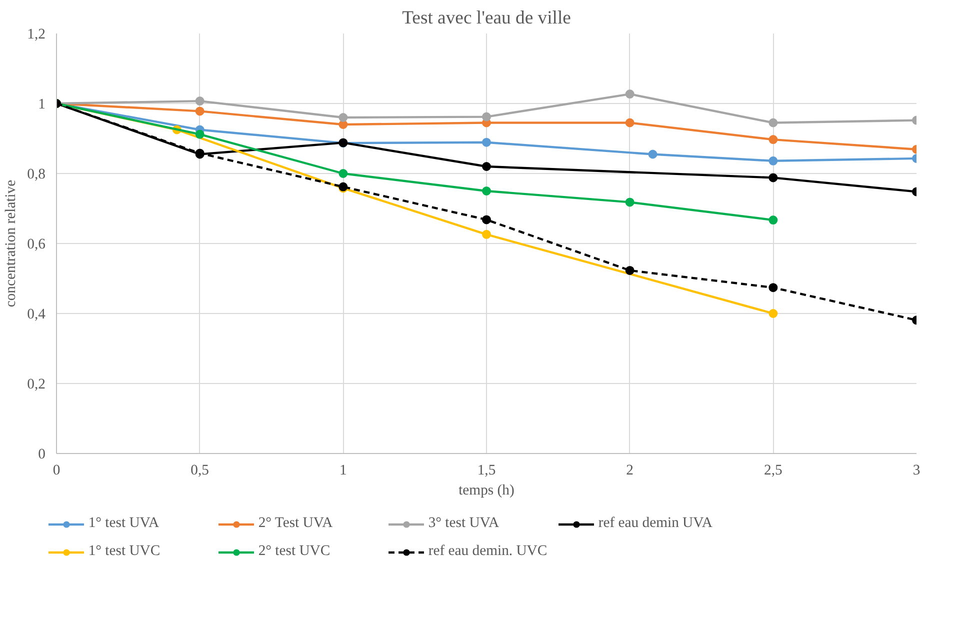 The image size is (973, 642). I want to click on legend-label: 1° test UVA, so click(124, 523).